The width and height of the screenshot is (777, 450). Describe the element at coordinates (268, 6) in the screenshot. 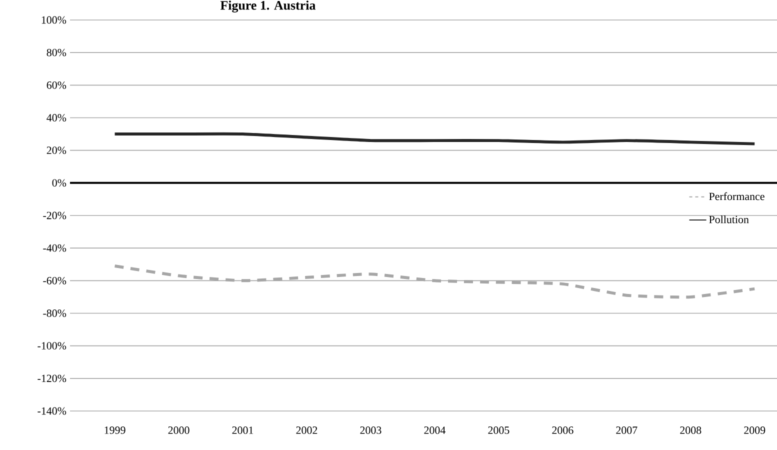

I see `chart-title: Figure 1. Austria` at that location.